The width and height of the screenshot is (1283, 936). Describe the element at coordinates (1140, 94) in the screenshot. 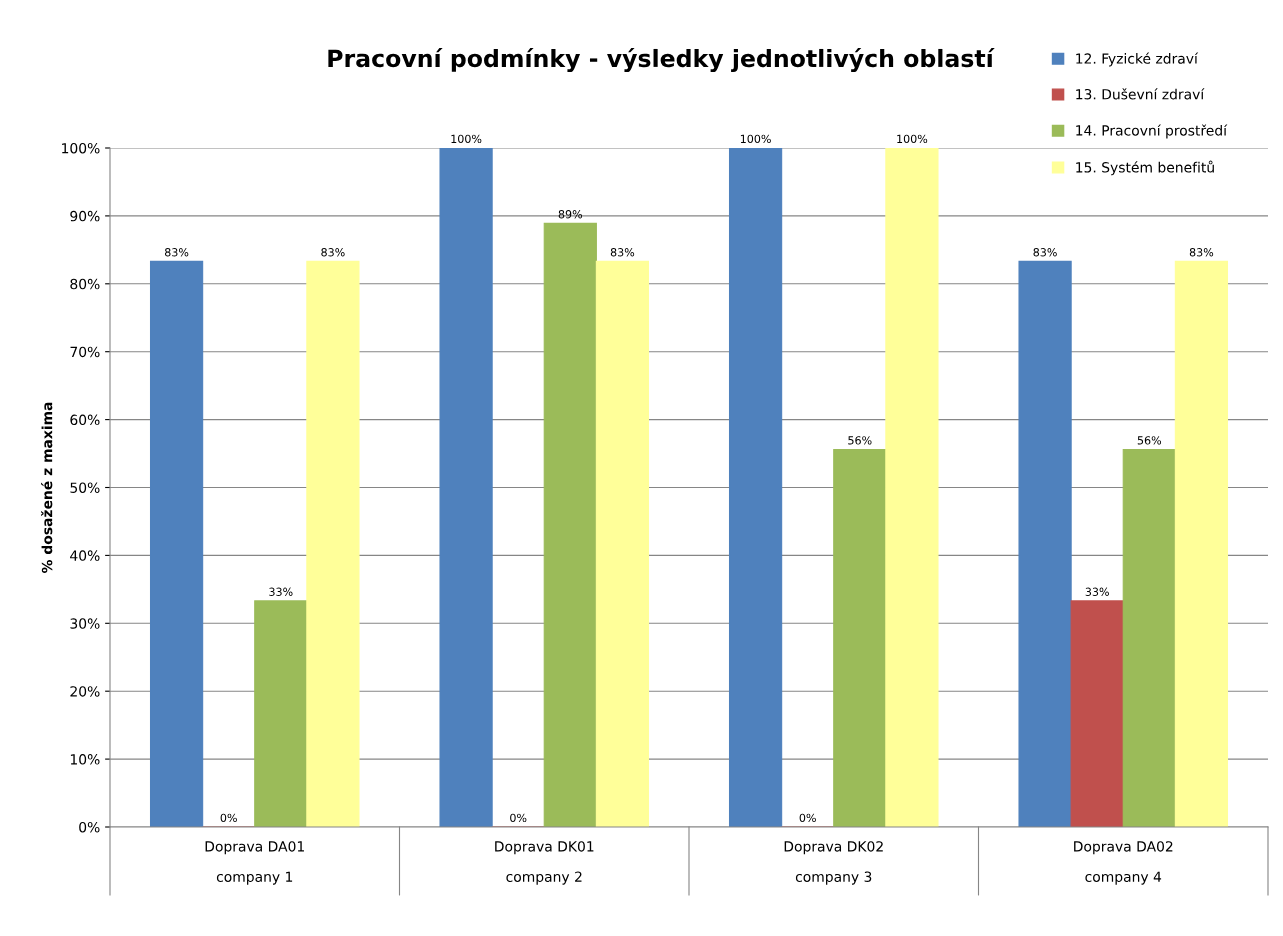

I see `legend-label: 13. Duševní zdraví` at that location.